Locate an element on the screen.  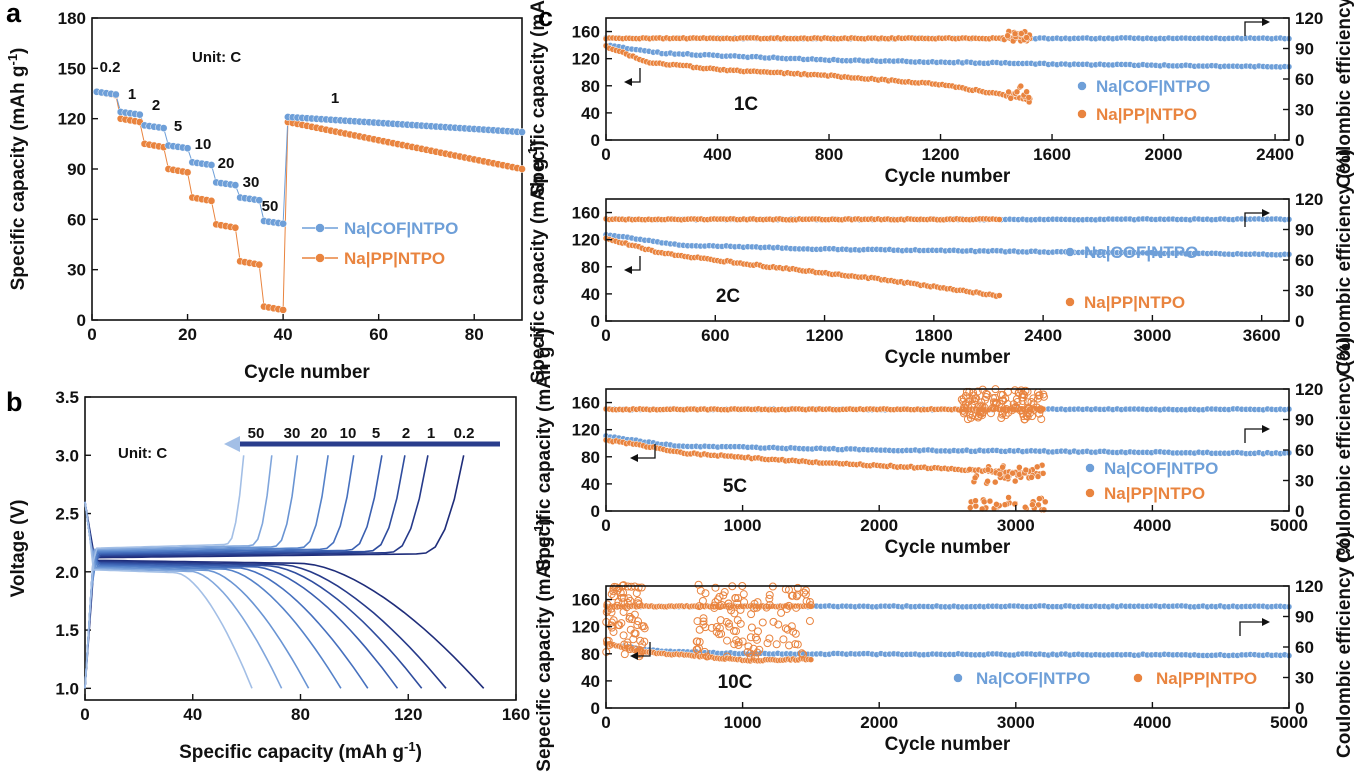
axis-arrow-left is located at coordinates (646, 451).